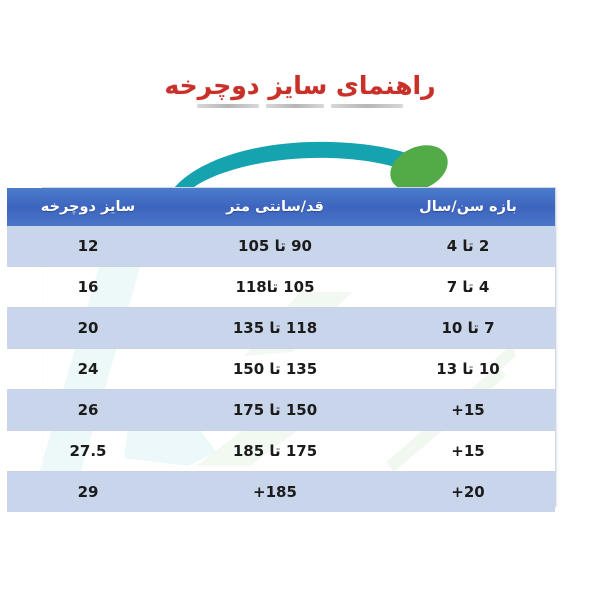  I want to click on cell-size-value: 16, so click(88, 287).